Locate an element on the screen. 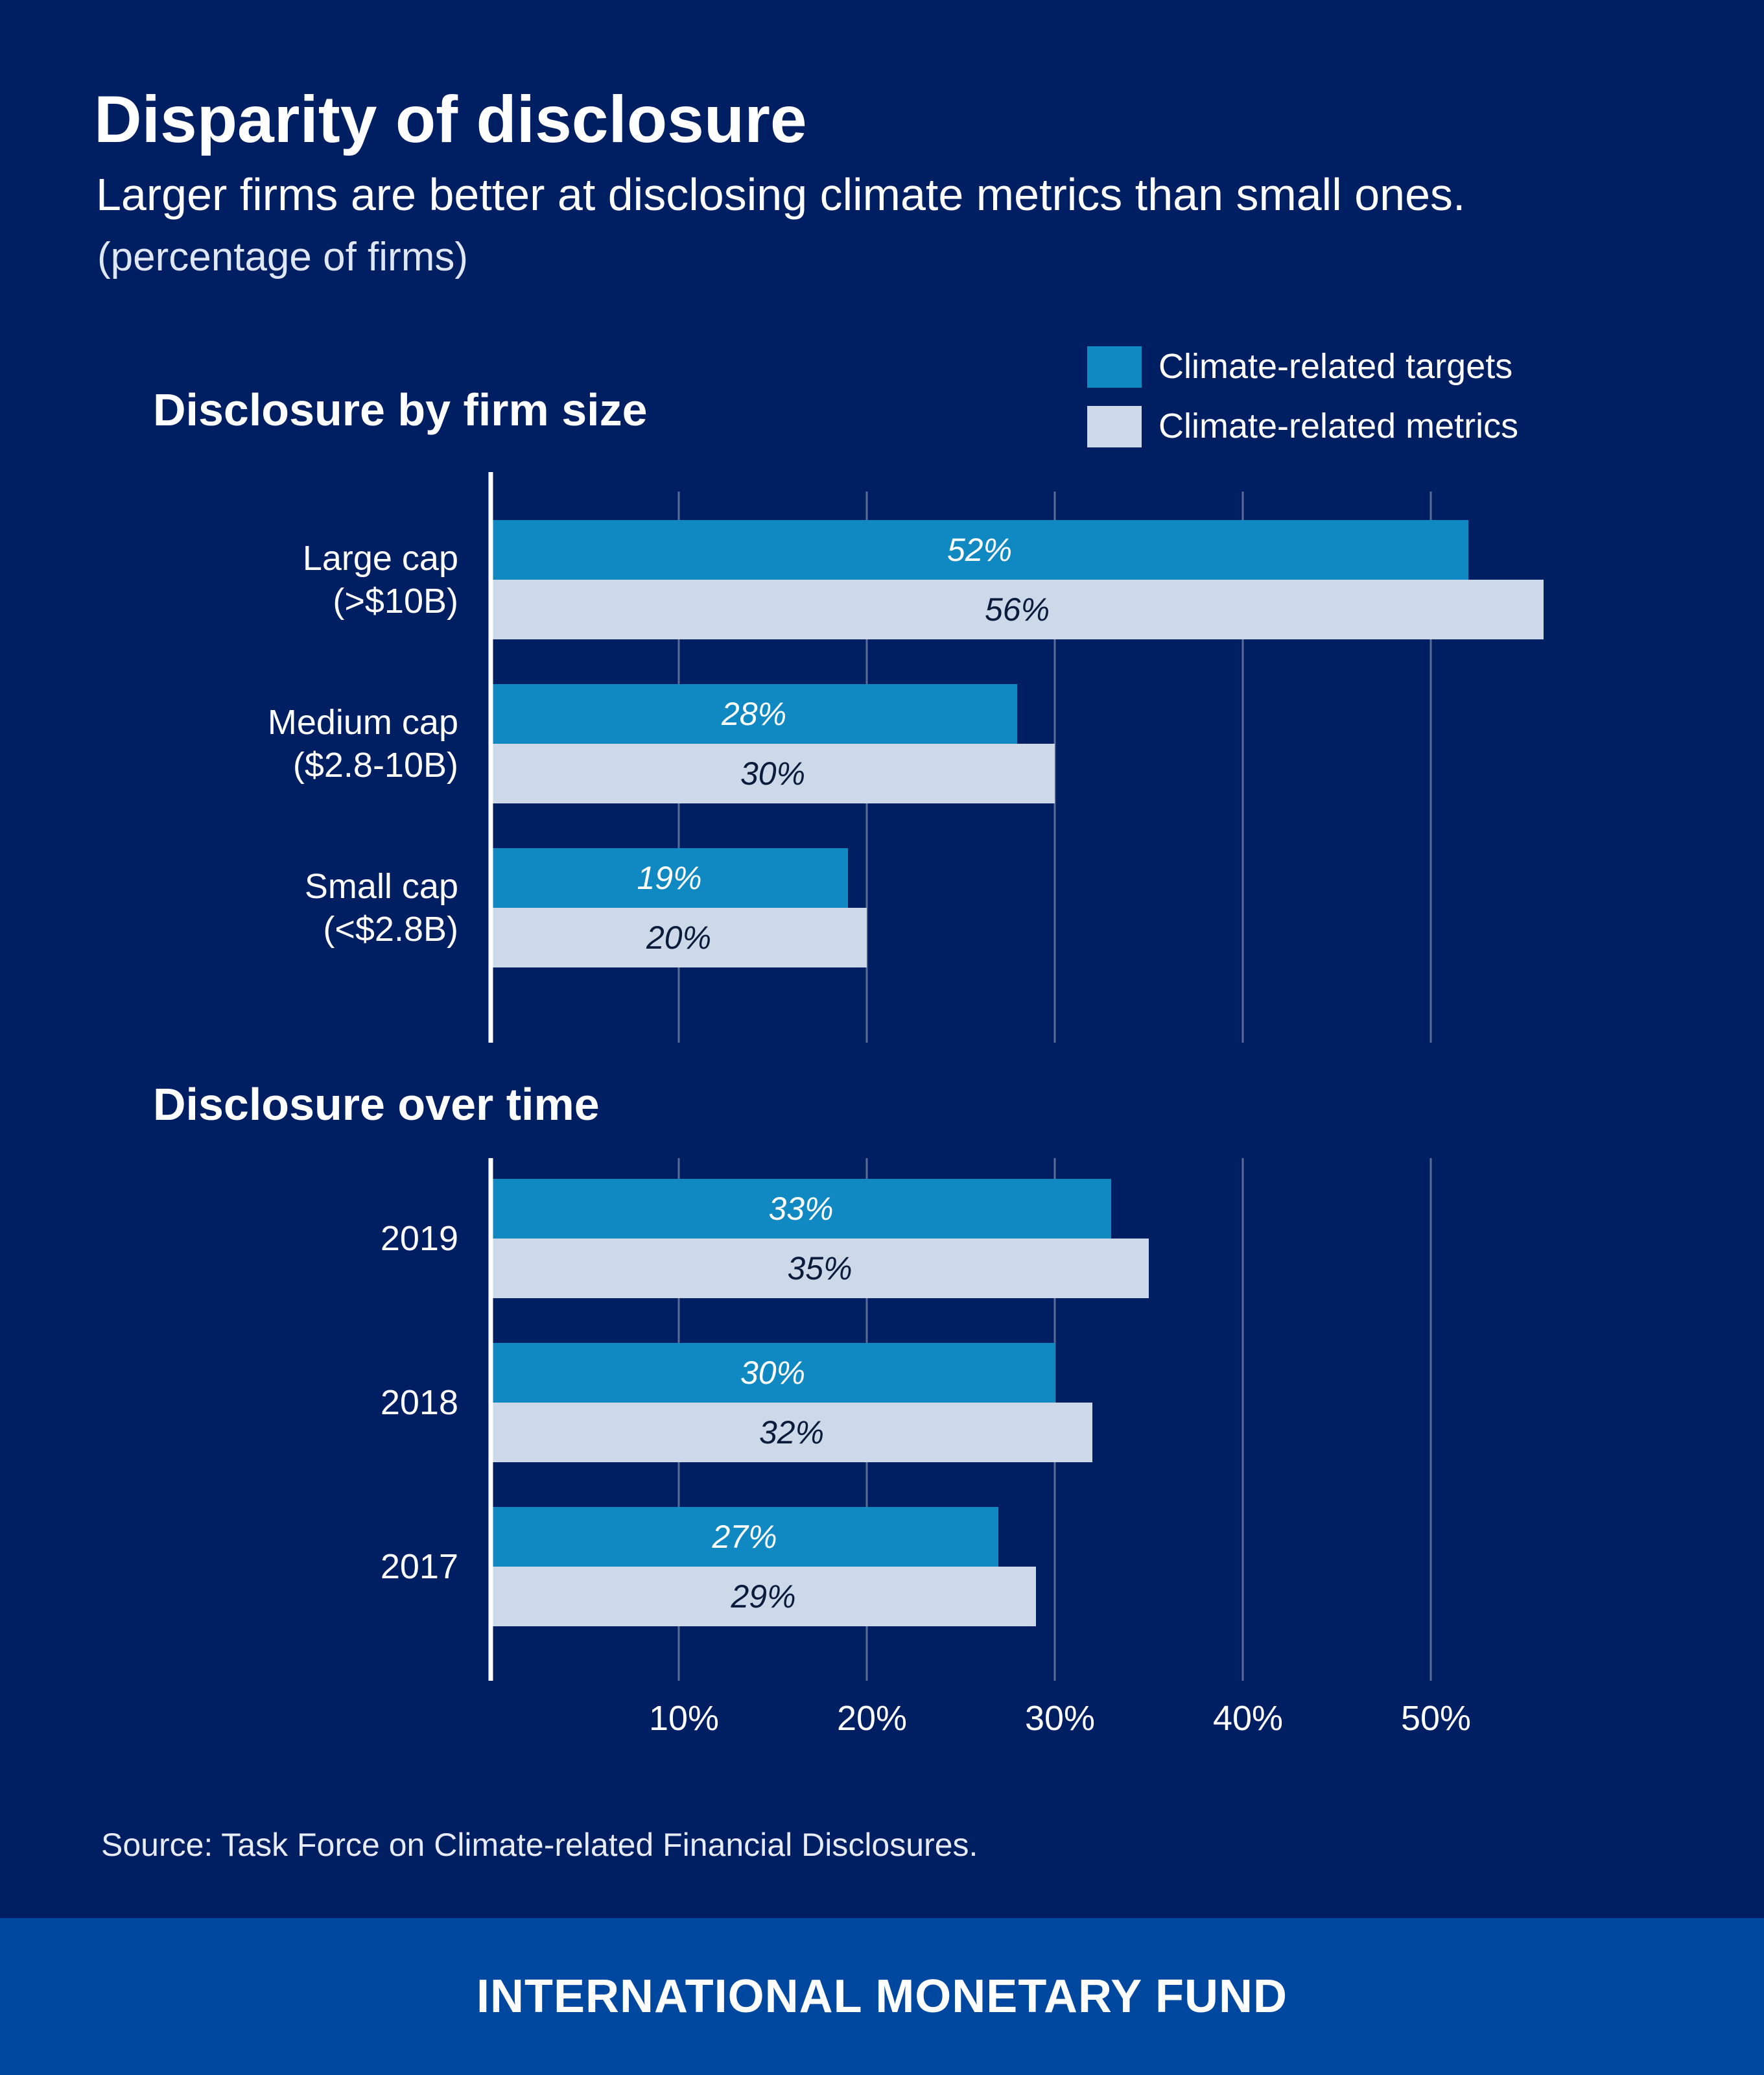  x-tick-label: 40% is located at coordinates (1248, 1718).